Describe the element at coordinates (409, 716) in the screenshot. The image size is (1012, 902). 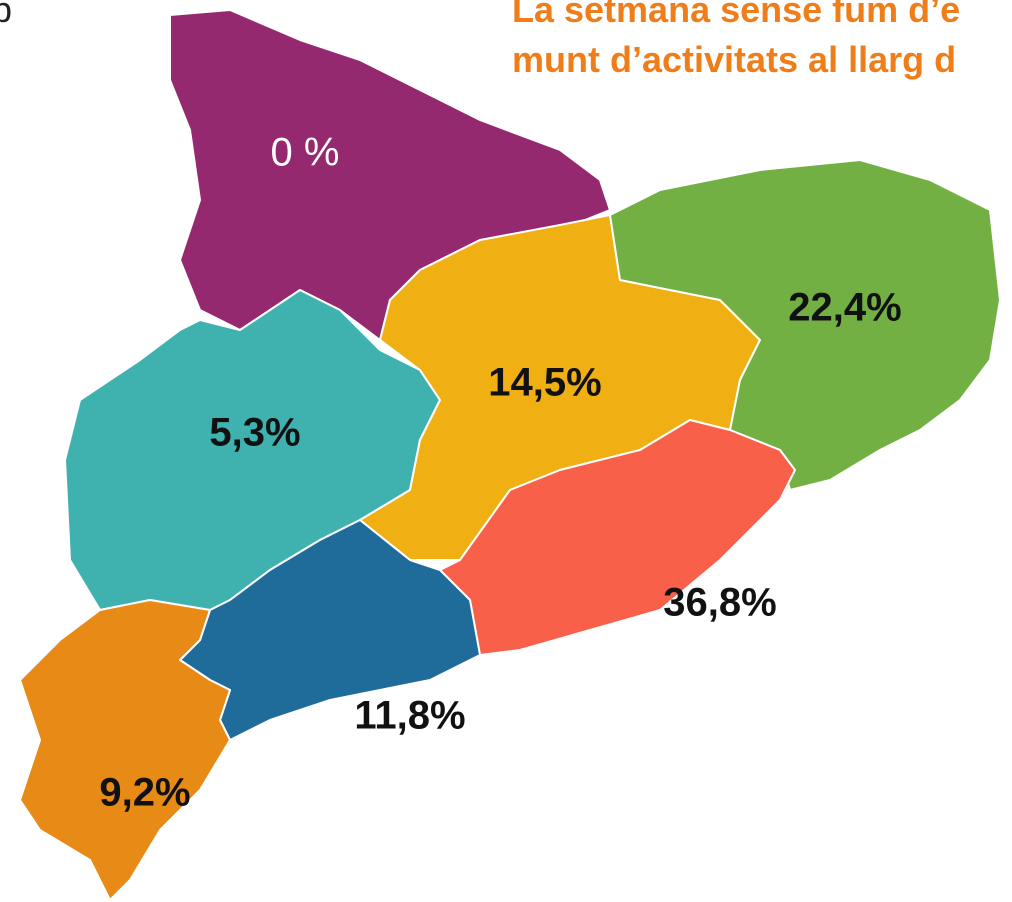
I see `region-label: 11,8%` at that location.